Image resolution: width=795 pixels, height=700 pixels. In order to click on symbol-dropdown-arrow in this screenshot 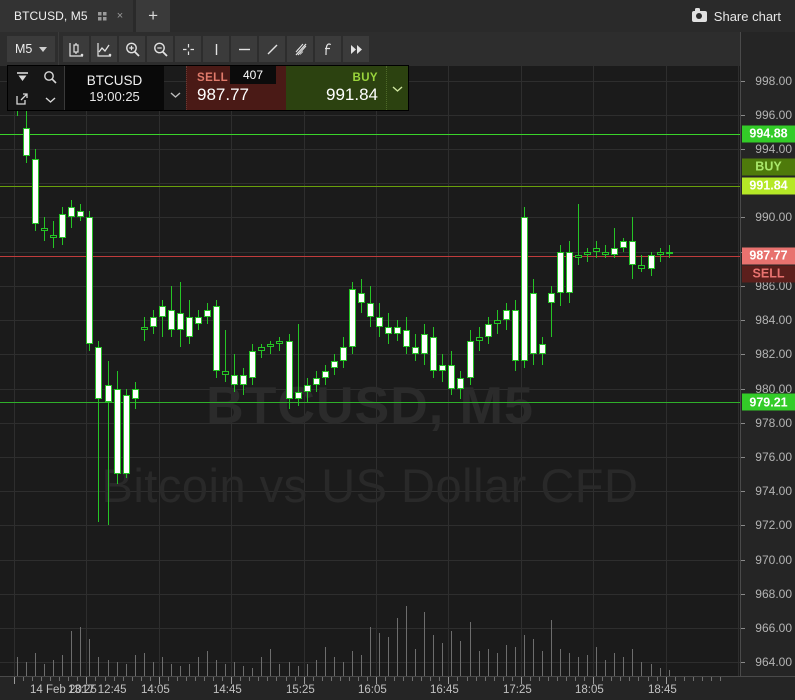, I will do `click(175, 88)`.